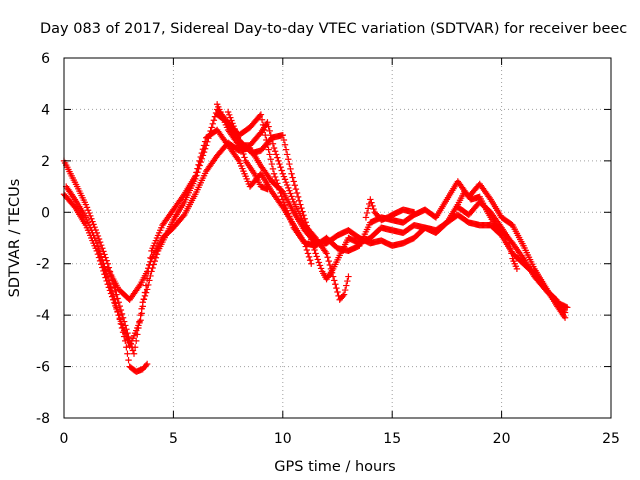 The height and width of the screenshot is (480, 640). Describe the element at coordinates (334, 467) in the screenshot. I see `x-axis-label: GPS time / hours` at that location.